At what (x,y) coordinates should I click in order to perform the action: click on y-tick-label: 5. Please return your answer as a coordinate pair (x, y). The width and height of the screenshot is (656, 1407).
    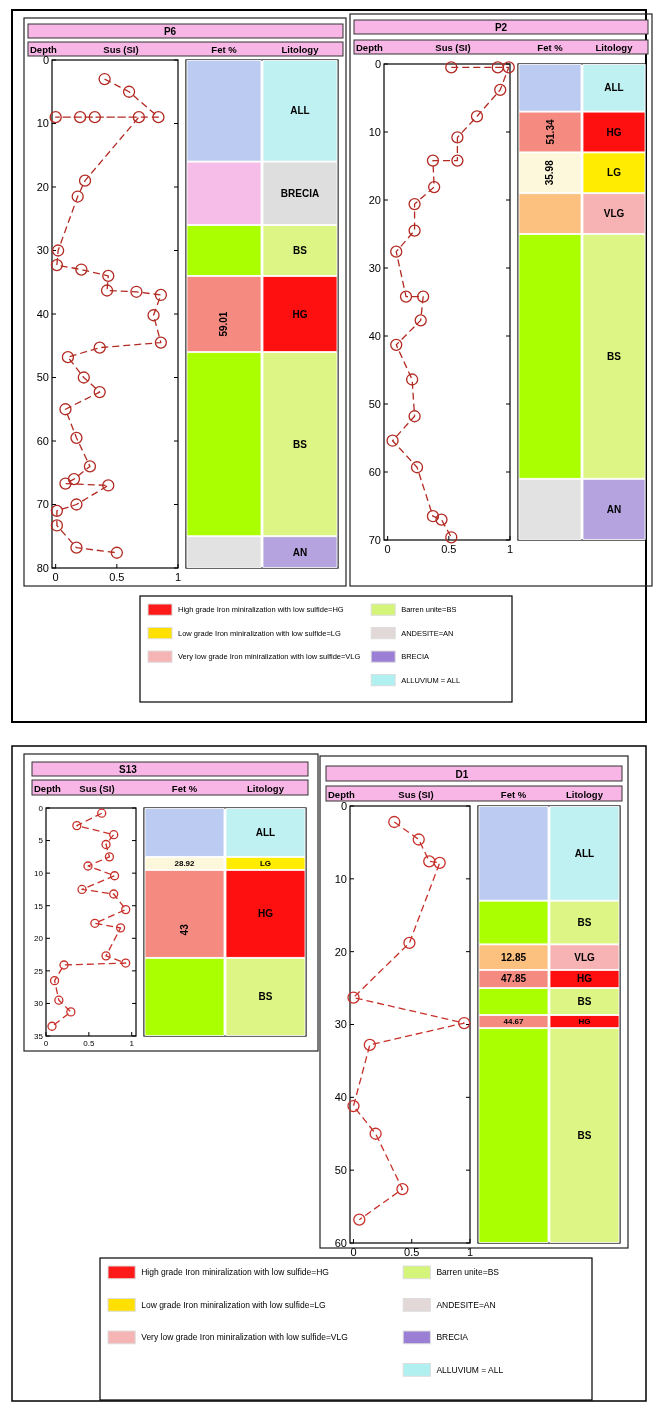
    Looking at the image, I should click on (41, 841).